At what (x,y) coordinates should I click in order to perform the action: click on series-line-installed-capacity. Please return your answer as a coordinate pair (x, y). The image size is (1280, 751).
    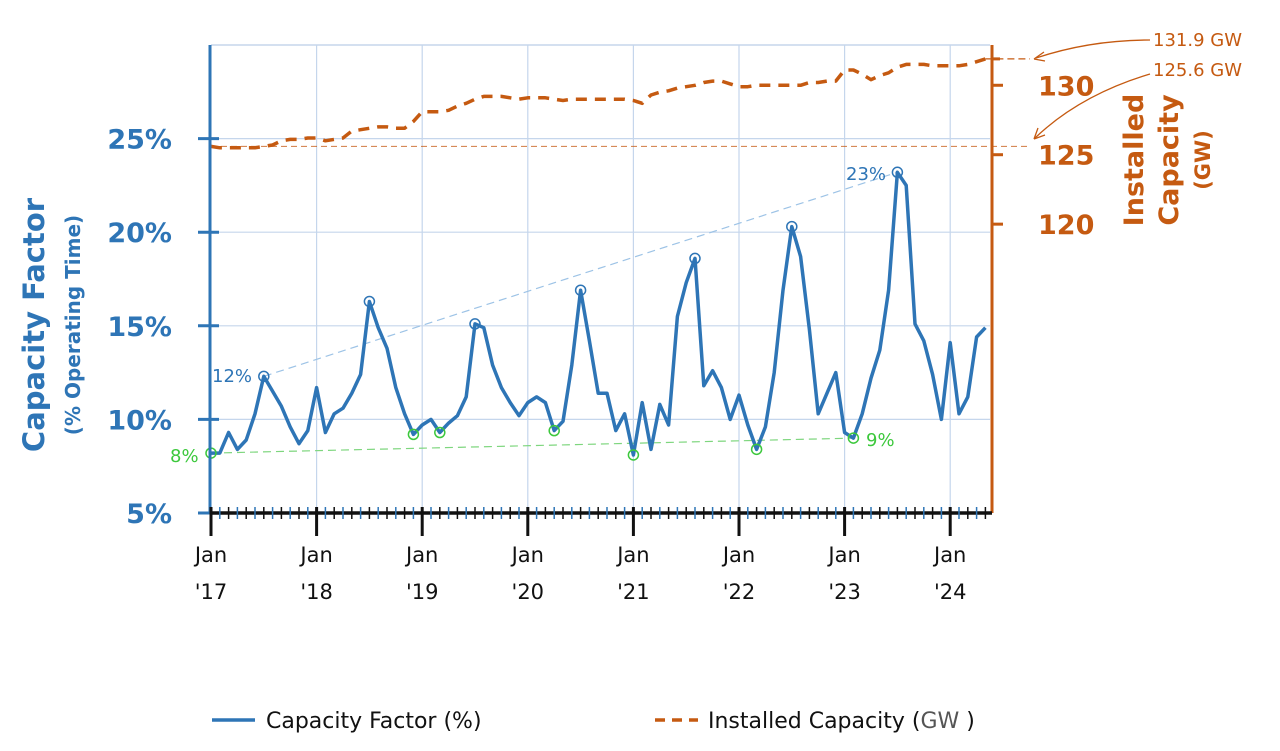
    Looking at the image, I should click on (598, 103).